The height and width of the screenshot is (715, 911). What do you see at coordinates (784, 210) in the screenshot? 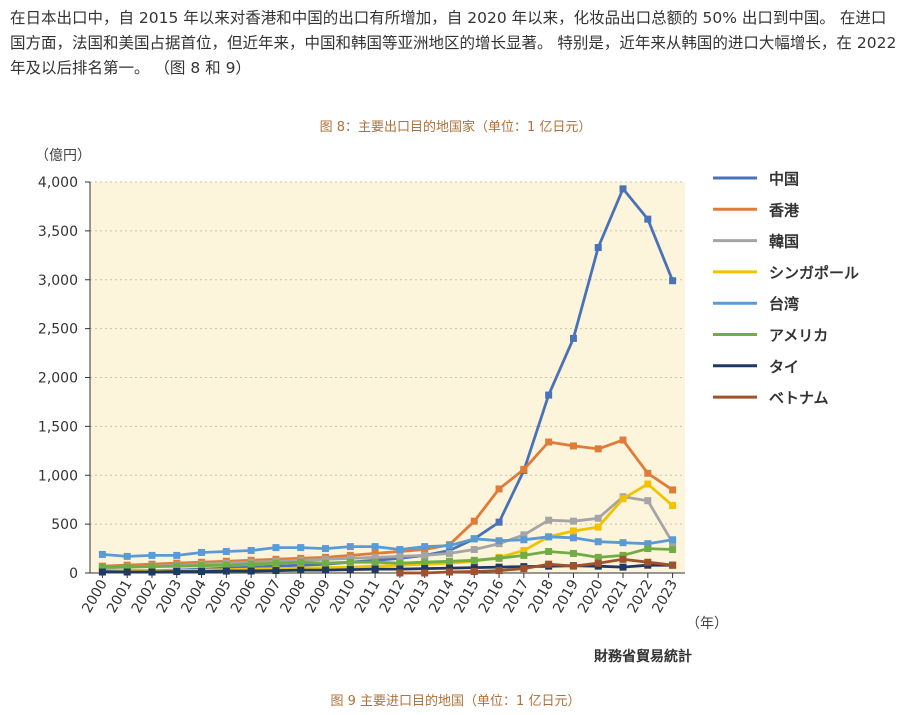
I see `legend-label: 香港` at bounding box center [784, 210].